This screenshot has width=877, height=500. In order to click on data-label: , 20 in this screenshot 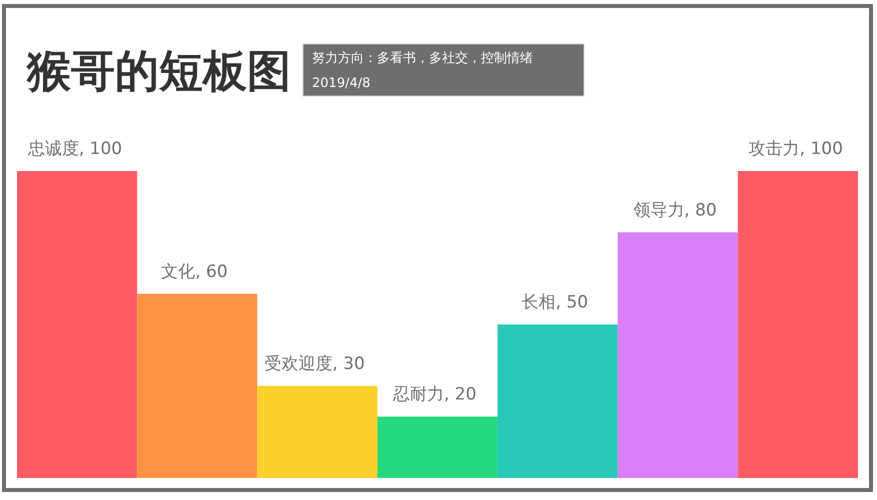, I will do `click(460, 394)`.